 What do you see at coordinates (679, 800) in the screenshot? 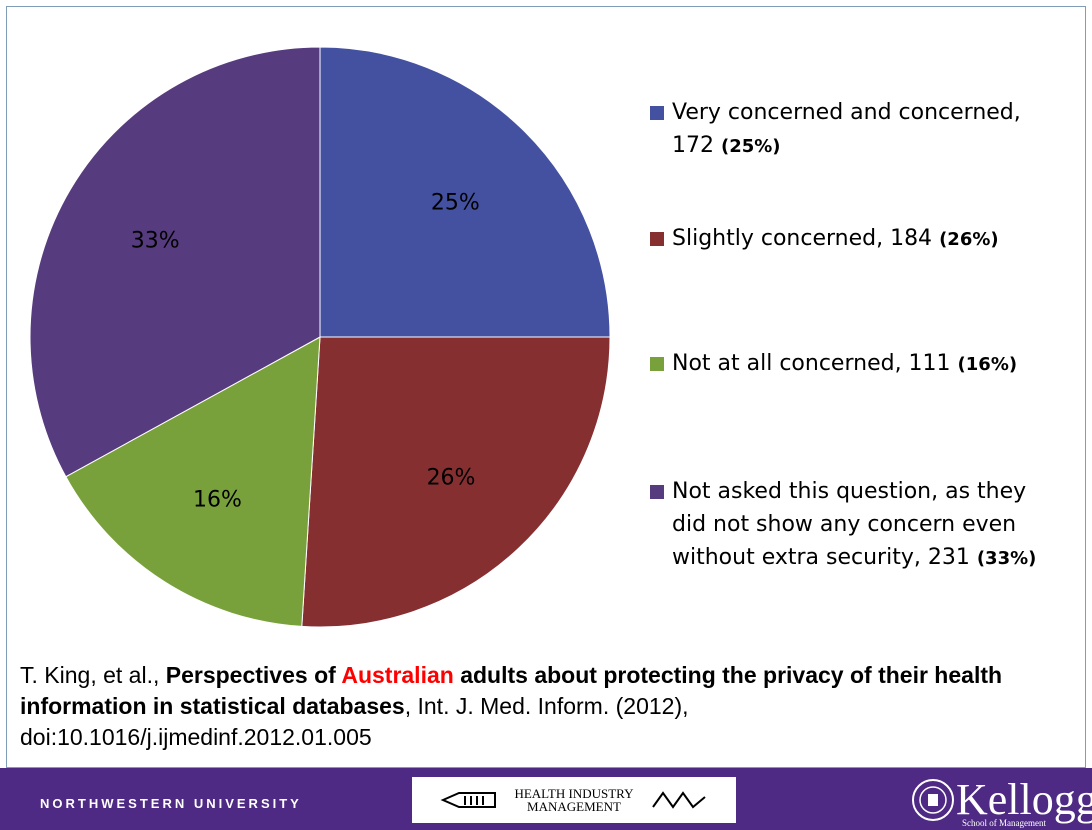
I see `him-right-mark-icon` at bounding box center [679, 800].